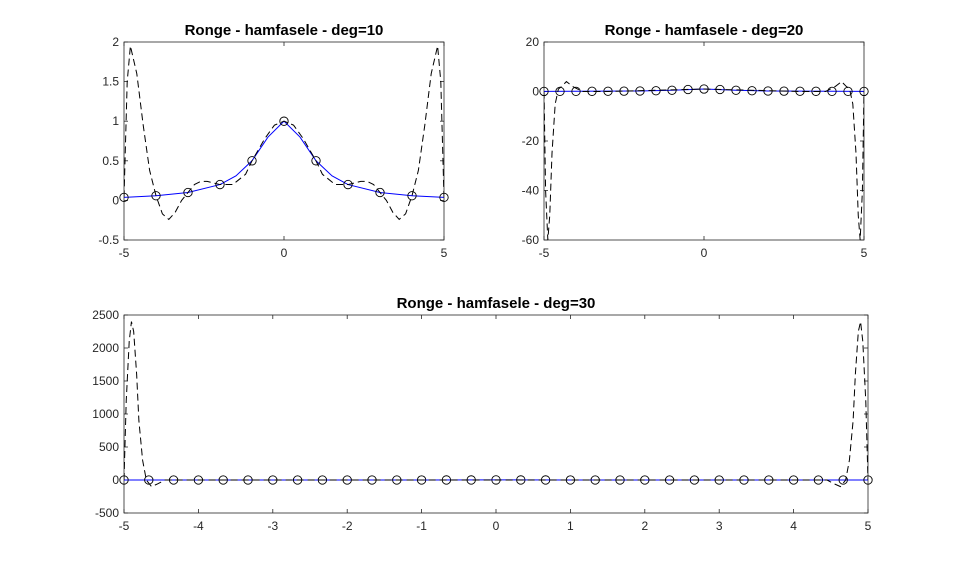  Describe the element at coordinates (105, 414) in the screenshot. I see `y-tick-label: 1000` at that location.